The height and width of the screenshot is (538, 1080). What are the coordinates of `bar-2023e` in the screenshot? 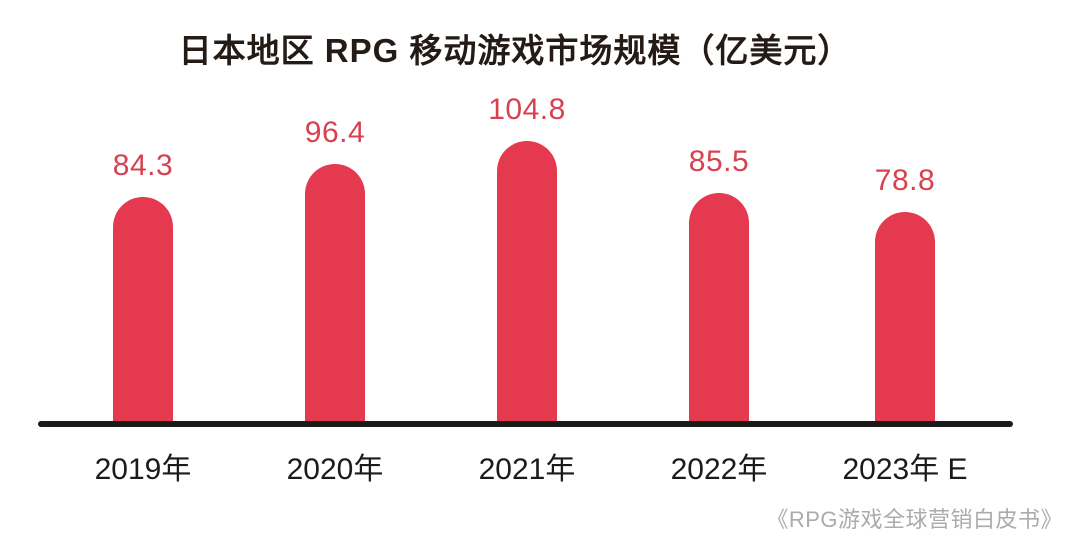 It's located at (905, 319).